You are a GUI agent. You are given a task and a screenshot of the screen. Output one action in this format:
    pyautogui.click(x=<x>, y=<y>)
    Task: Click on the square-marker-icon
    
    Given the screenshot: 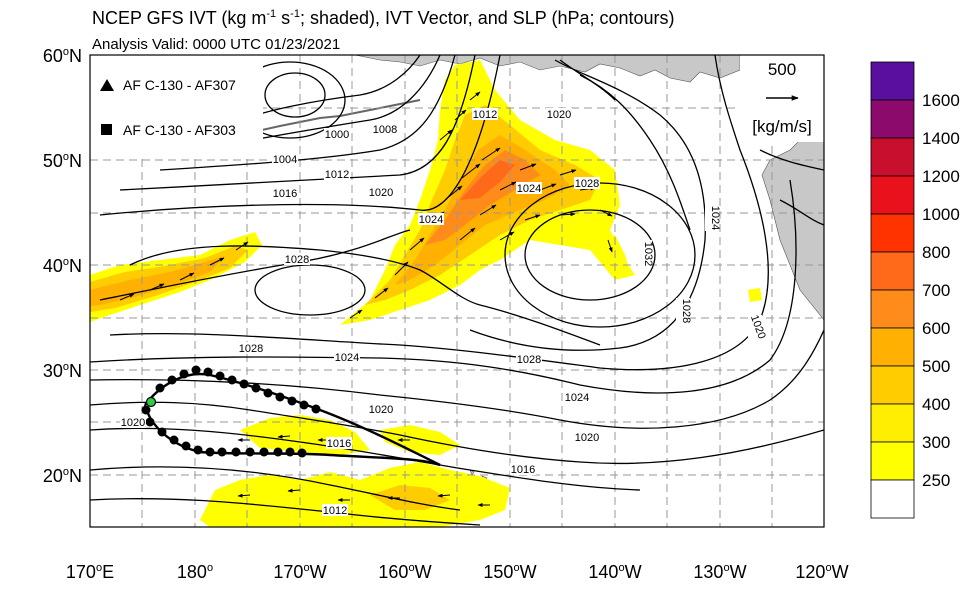 What is the action you would take?
    pyautogui.click(x=106, y=129)
    